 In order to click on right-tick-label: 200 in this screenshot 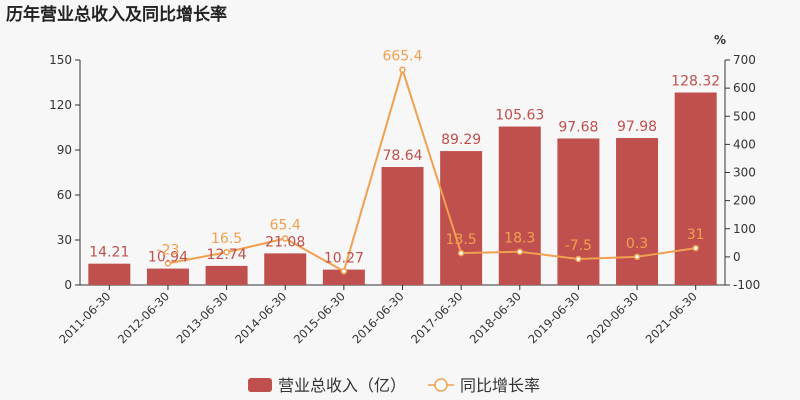, I will do `click(744, 201)`.